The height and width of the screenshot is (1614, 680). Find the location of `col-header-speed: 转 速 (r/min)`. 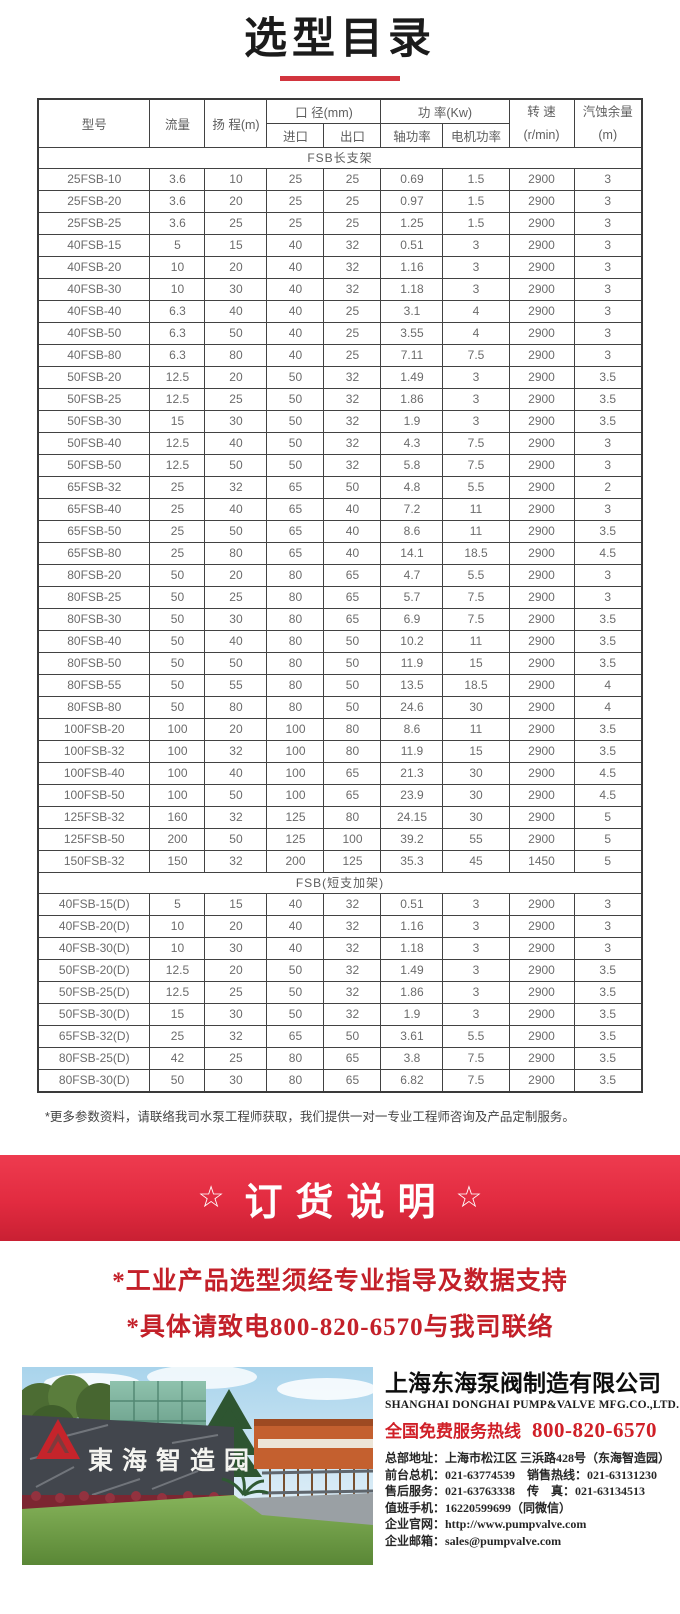

col-header-speed: 转 速 (r/min) is located at coordinates (541, 123).